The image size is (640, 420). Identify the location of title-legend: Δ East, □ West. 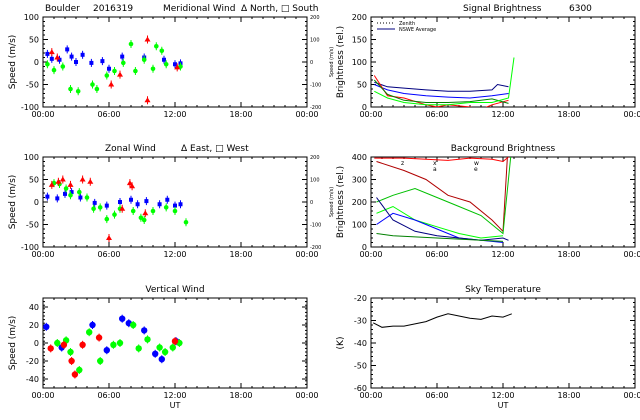
(215, 149).